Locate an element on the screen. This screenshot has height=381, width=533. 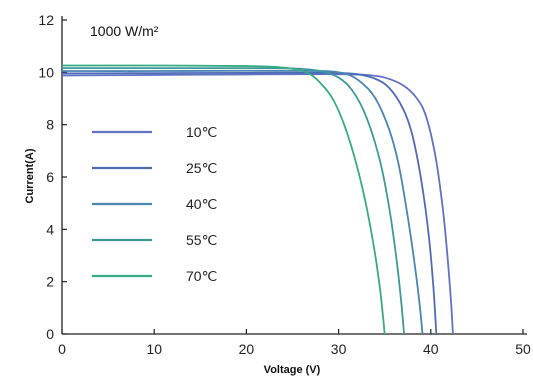
legend-label-4: 70℃ is located at coordinates (201, 276).